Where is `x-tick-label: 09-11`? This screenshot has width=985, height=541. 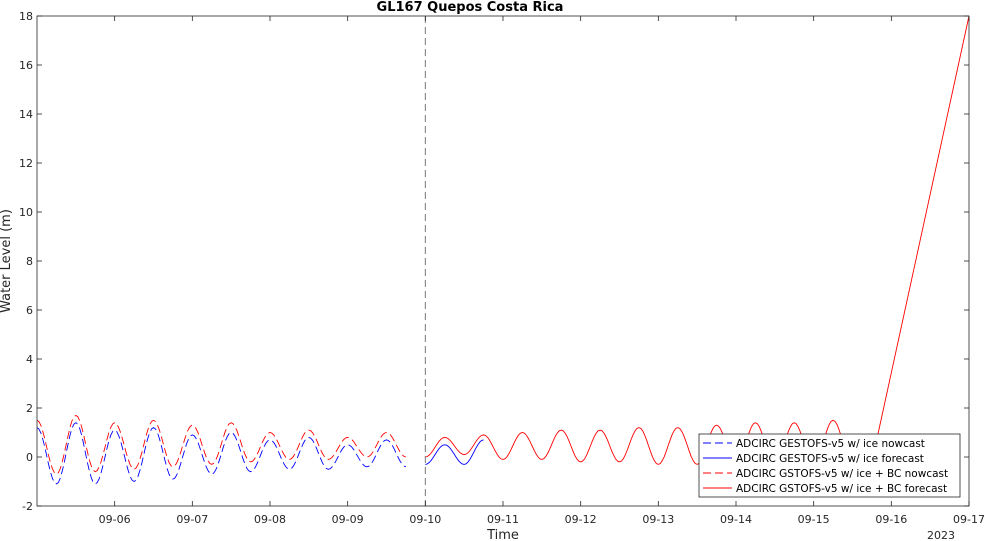 x-tick-label: 09-11 is located at coordinates (503, 519).